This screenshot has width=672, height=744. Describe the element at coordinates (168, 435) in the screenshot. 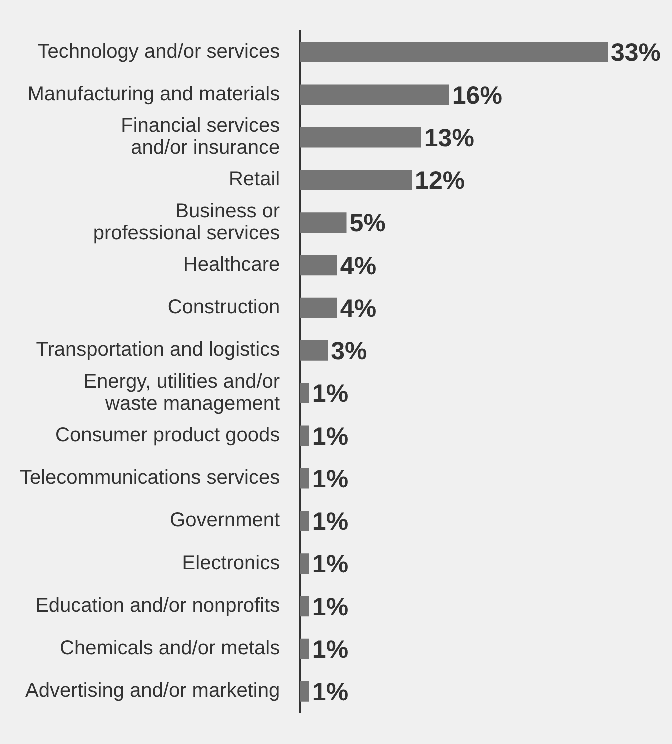

I see `y-tick-label: Consumer product goods` at that location.